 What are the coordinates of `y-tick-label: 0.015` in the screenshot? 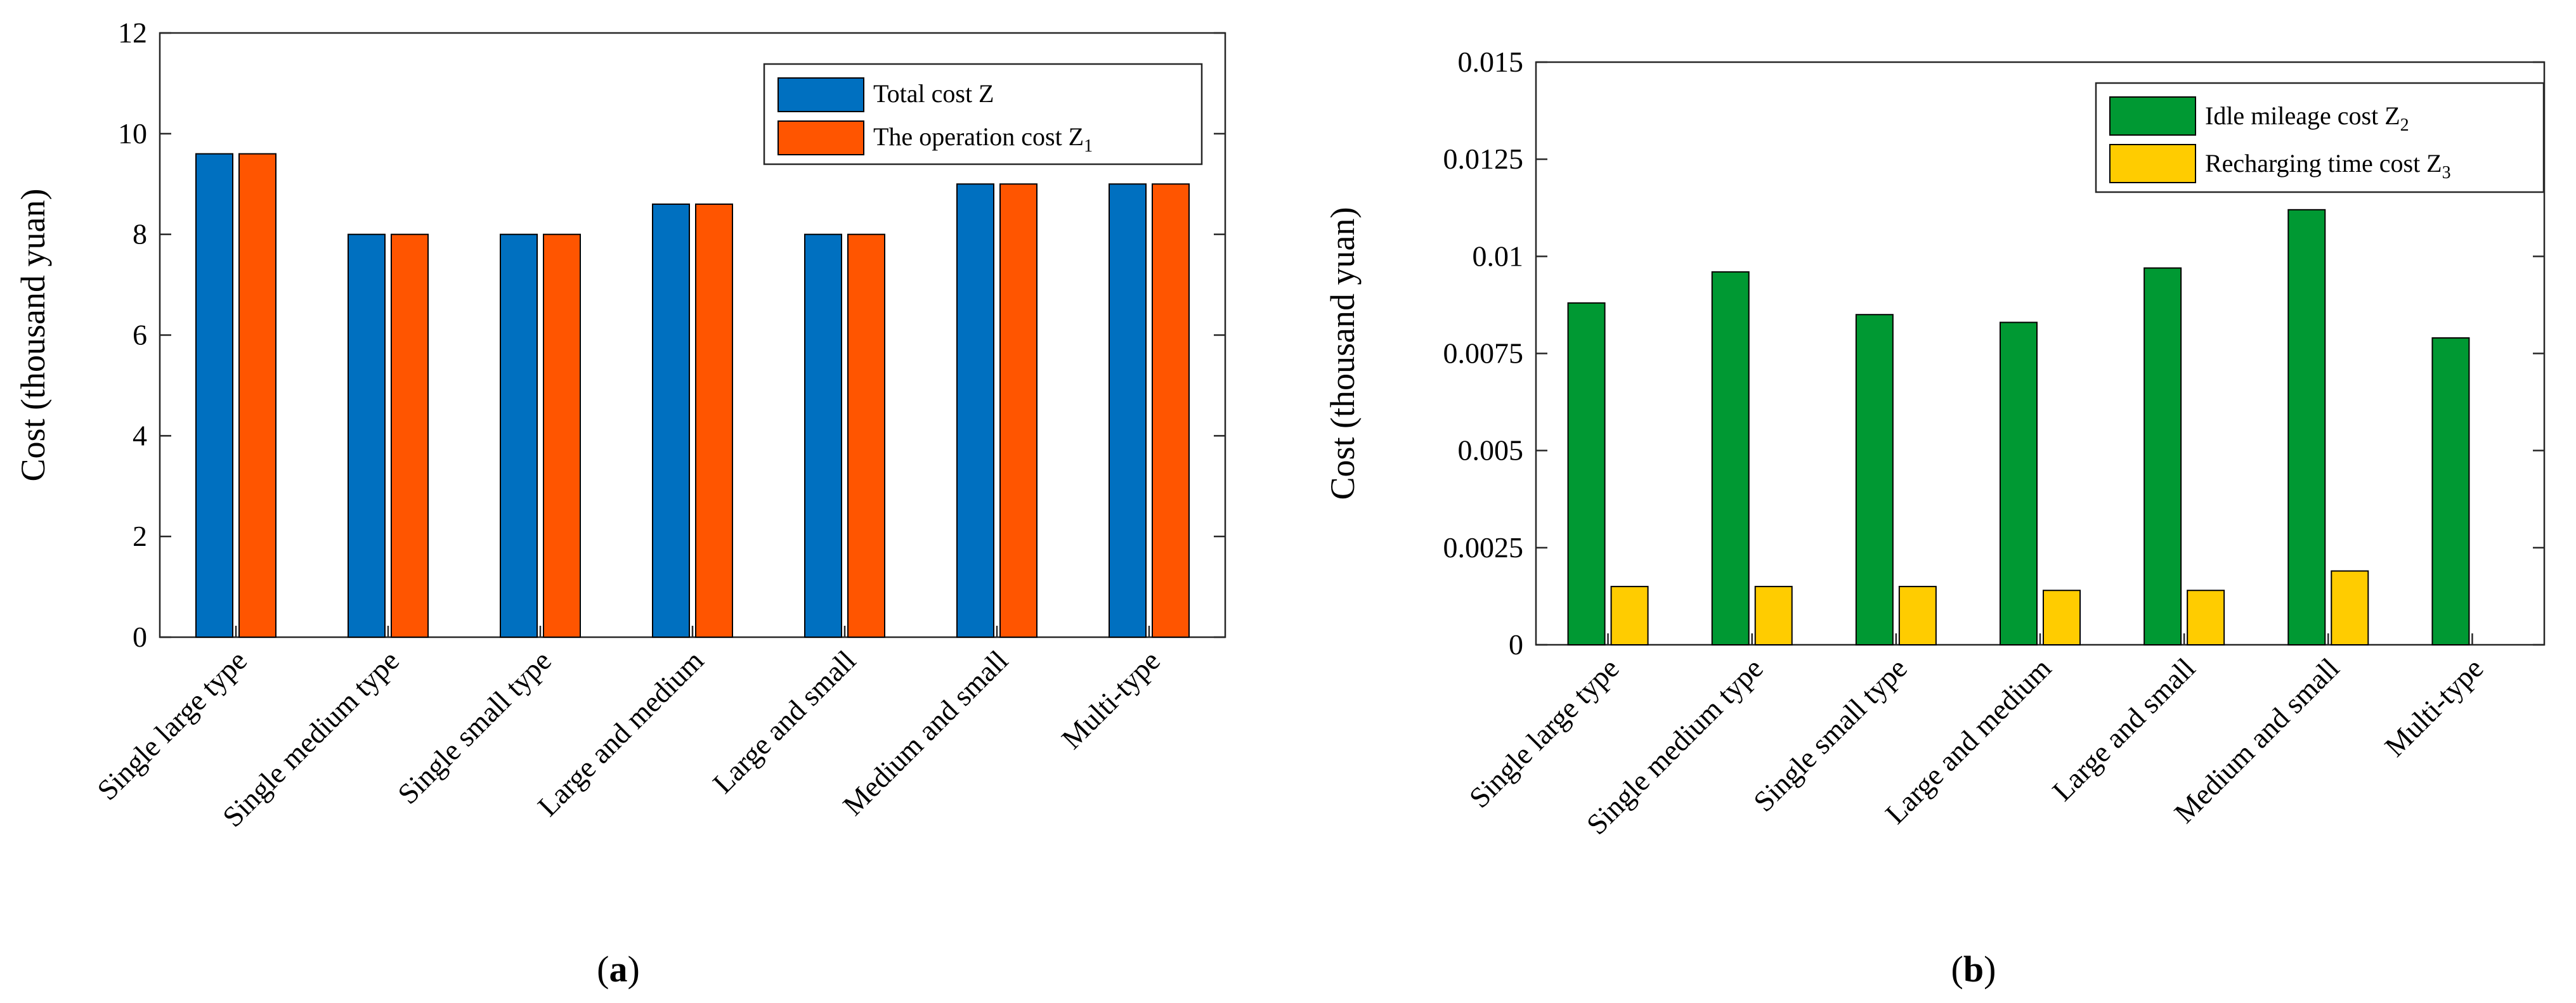 It's located at (1491, 62).